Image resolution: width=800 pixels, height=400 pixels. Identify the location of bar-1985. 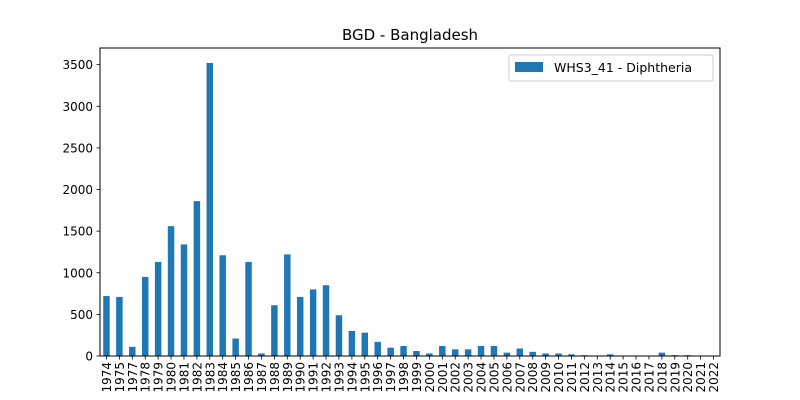
(235, 347).